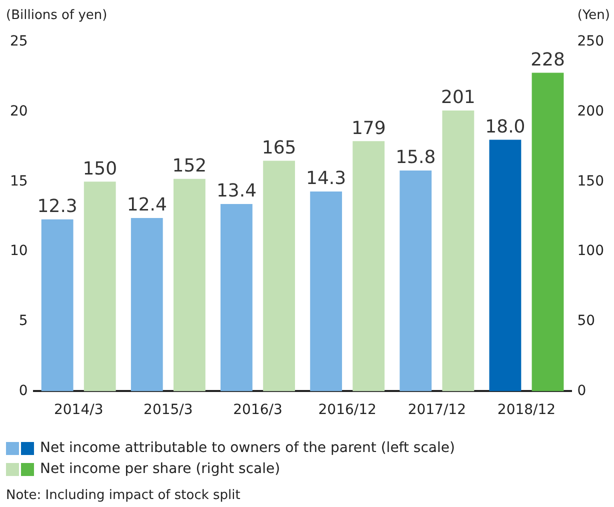 The height and width of the screenshot is (507, 614). What do you see at coordinates (279, 147) in the screenshot?
I see `data-label: 165` at bounding box center [279, 147].